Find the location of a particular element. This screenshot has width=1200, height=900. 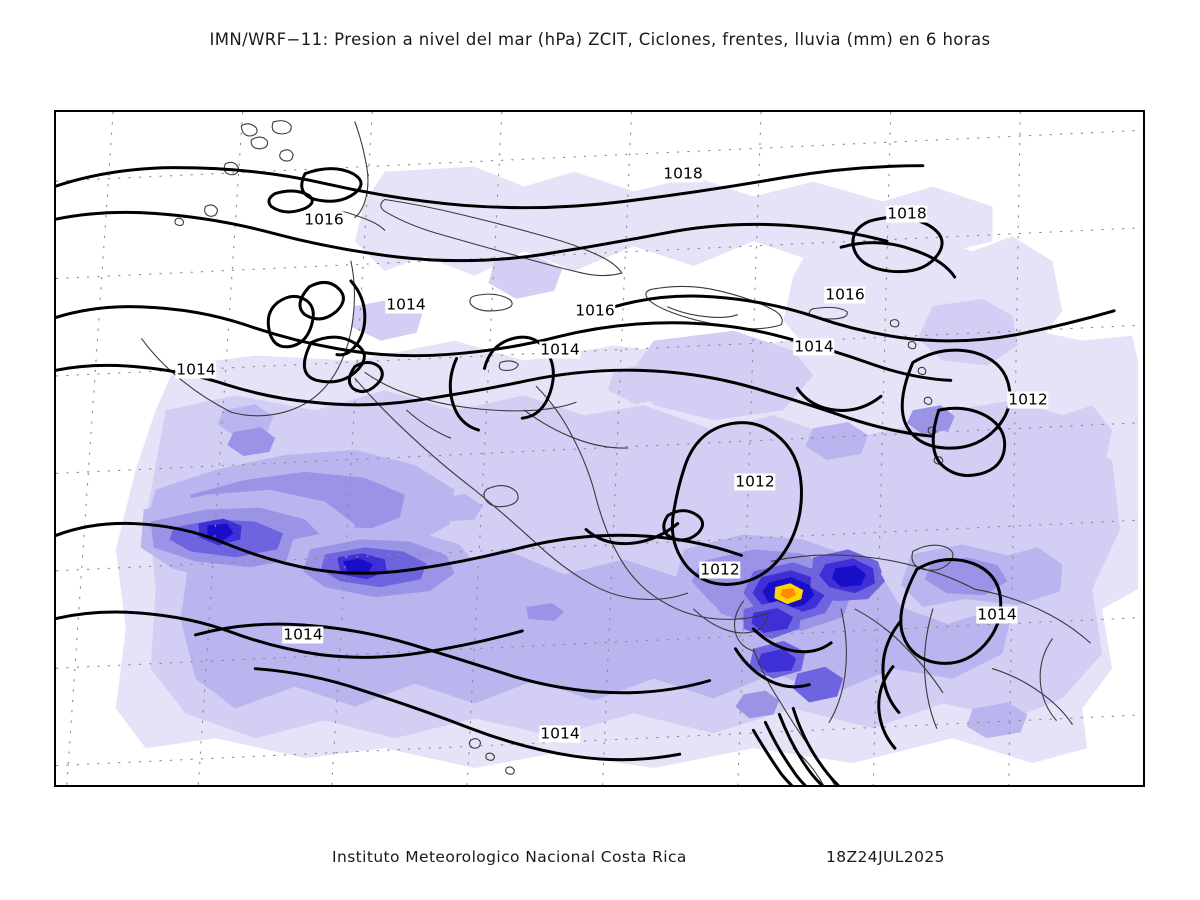

rain-patch-mid-atl is located at coordinates (721, 375).